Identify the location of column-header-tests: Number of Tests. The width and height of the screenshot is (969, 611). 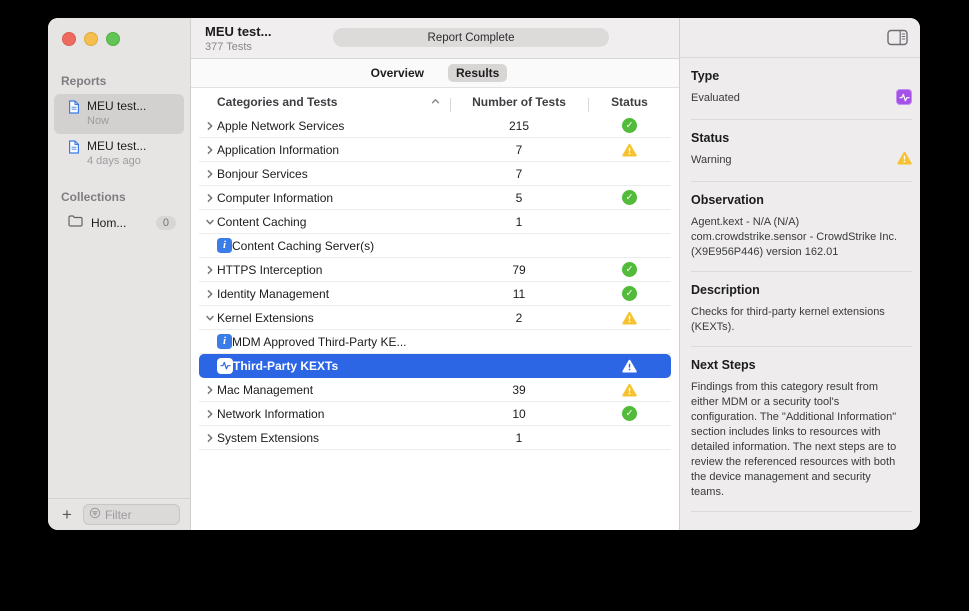
(519, 103).